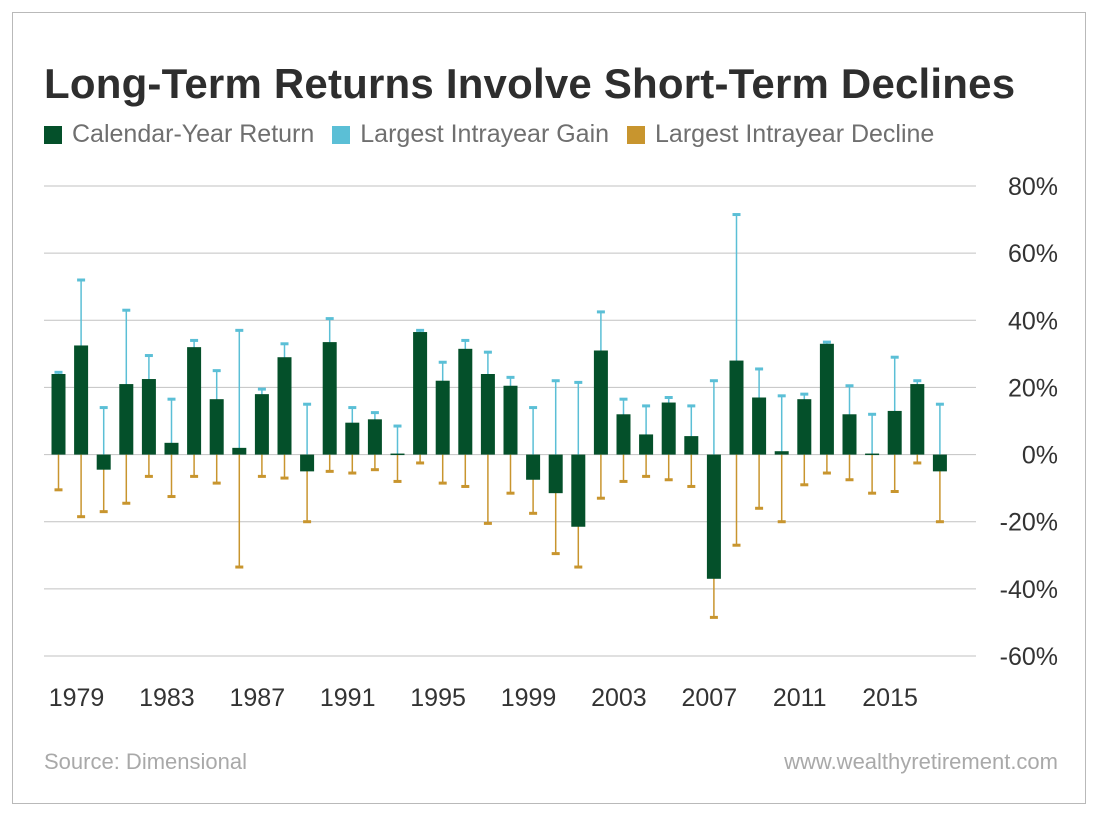  I want to click on y-tick-label: -60%, so click(1029, 657).